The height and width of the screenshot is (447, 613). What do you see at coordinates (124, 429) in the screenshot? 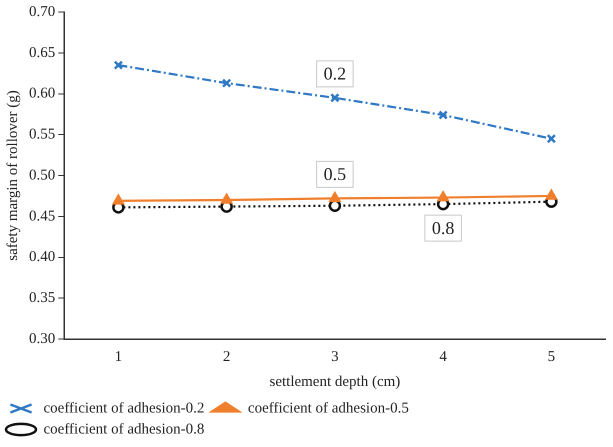
I see `legend-label: coefficient of adhesion-0.8` at bounding box center [124, 429].